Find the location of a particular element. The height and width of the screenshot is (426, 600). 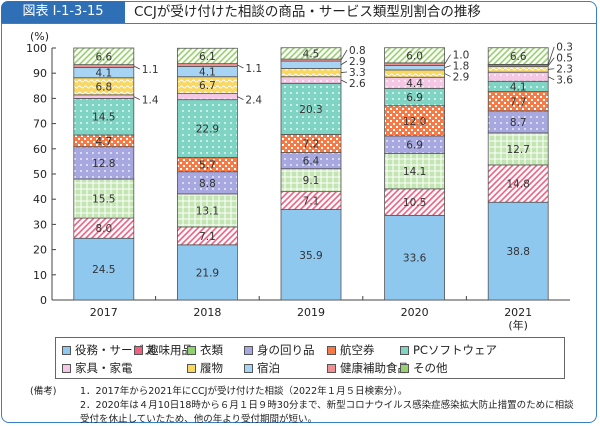

legend-label: 航空券 is located at coordinates (357, 350).